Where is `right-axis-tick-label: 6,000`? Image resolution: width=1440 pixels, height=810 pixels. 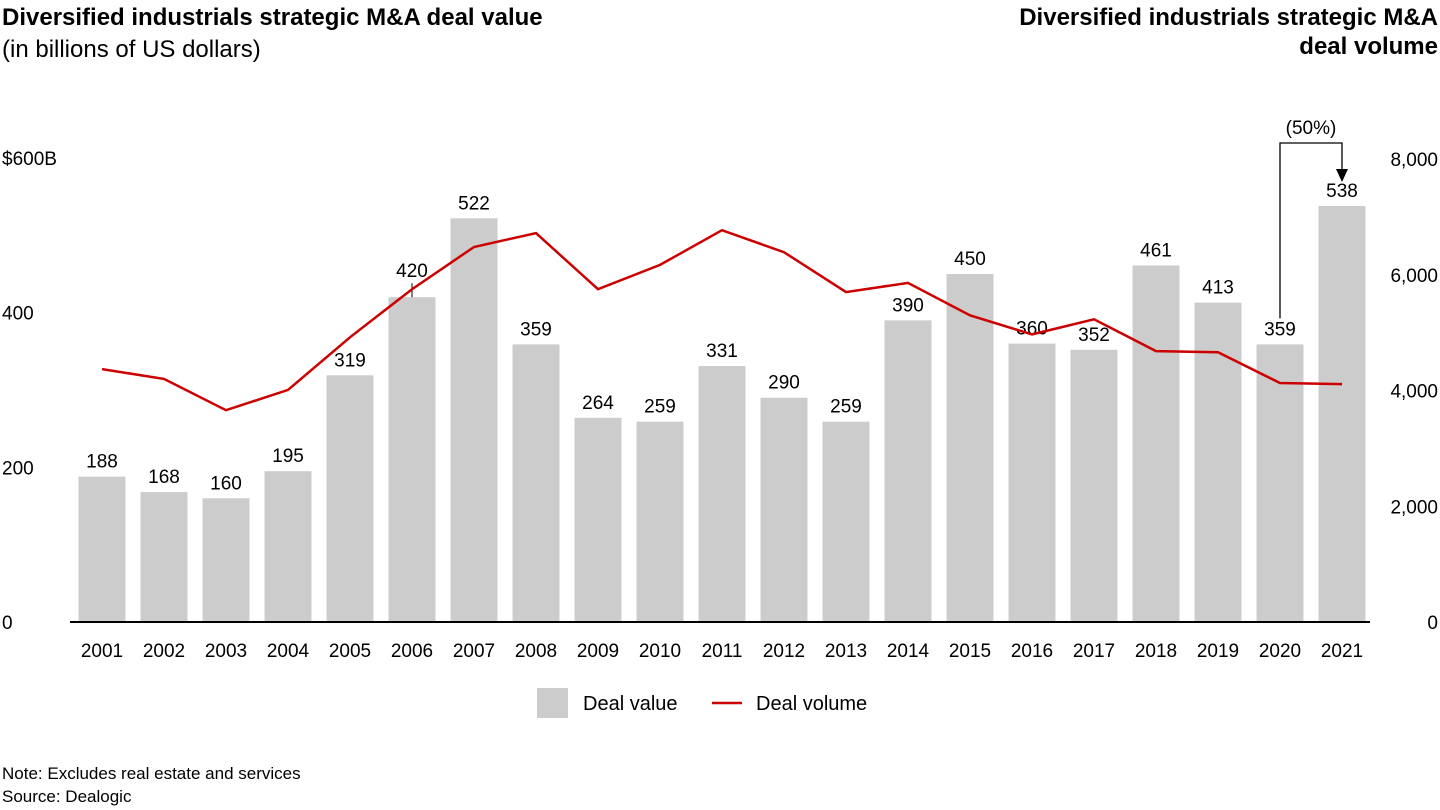
right-axis-tick-label: 6,000 is located at coordinates (1414, 276).